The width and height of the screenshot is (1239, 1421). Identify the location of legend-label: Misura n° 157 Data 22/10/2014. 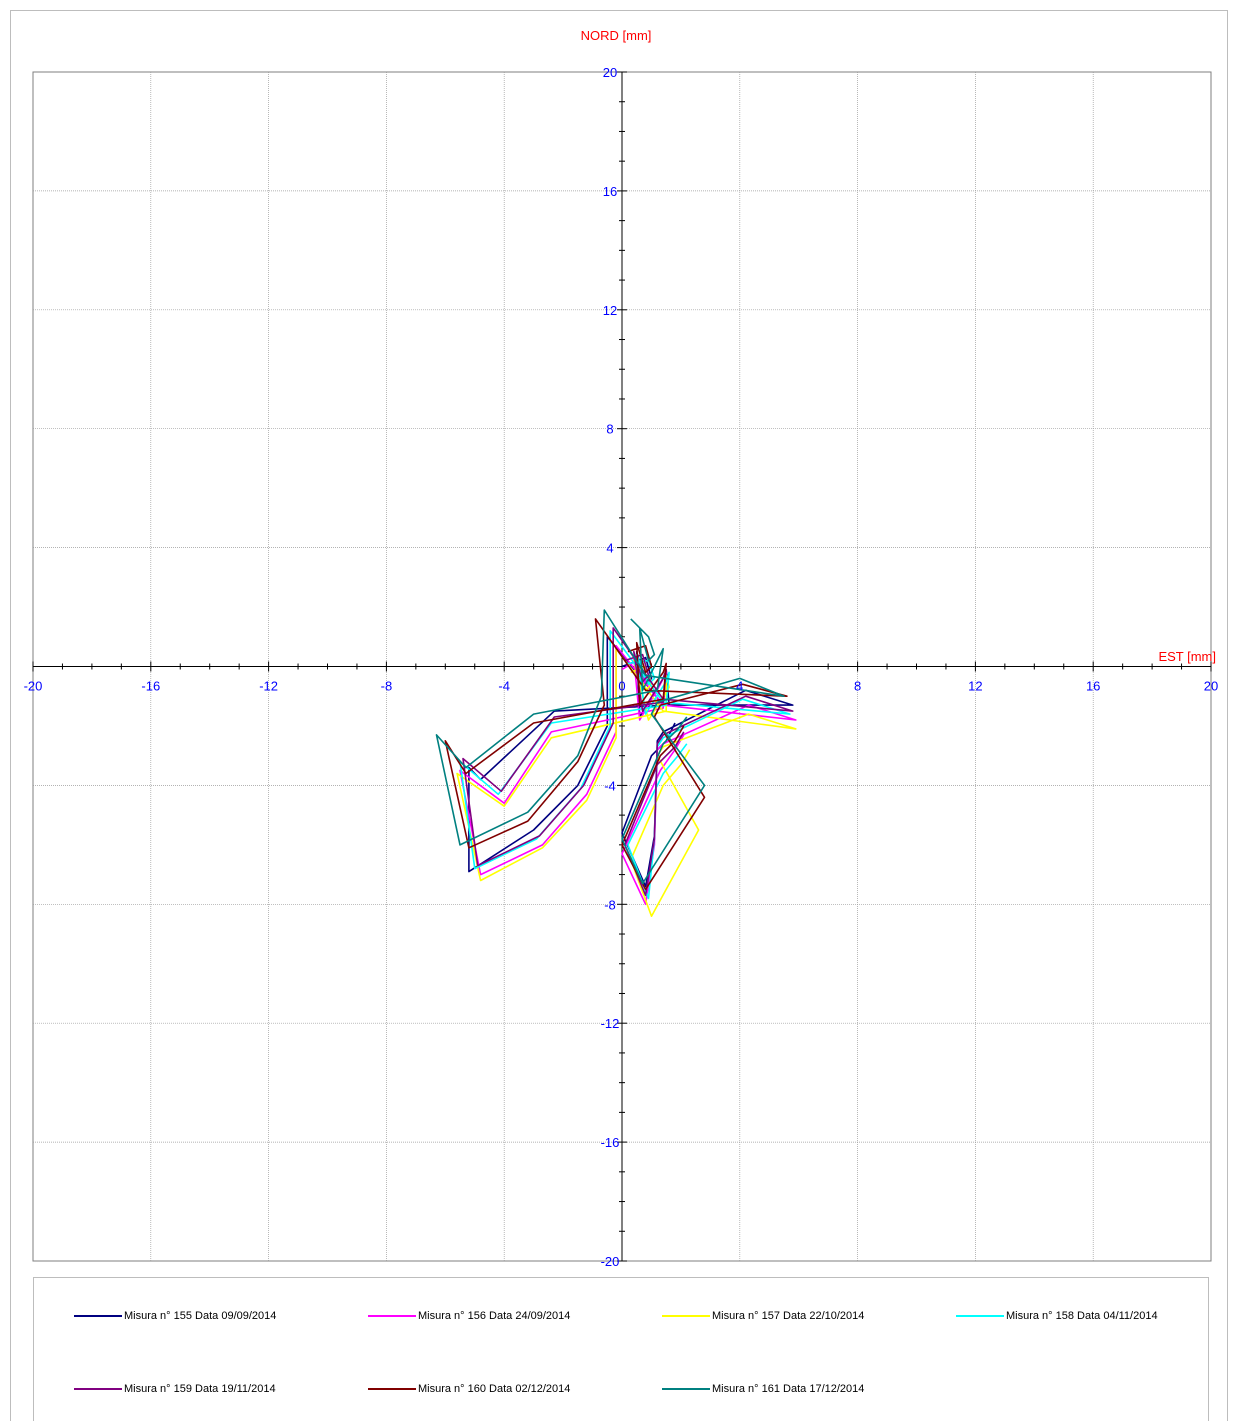
(788, 1316).